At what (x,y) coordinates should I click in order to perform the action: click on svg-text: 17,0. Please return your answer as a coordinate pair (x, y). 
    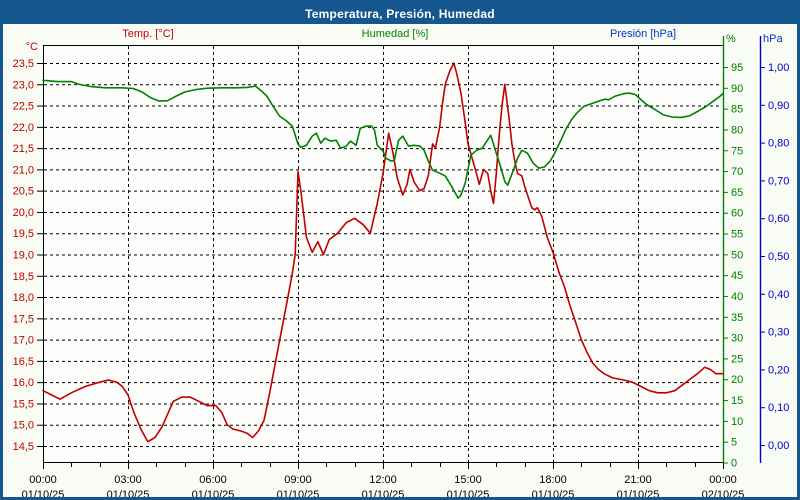
    Looking at the image, I should click on (23, 341).